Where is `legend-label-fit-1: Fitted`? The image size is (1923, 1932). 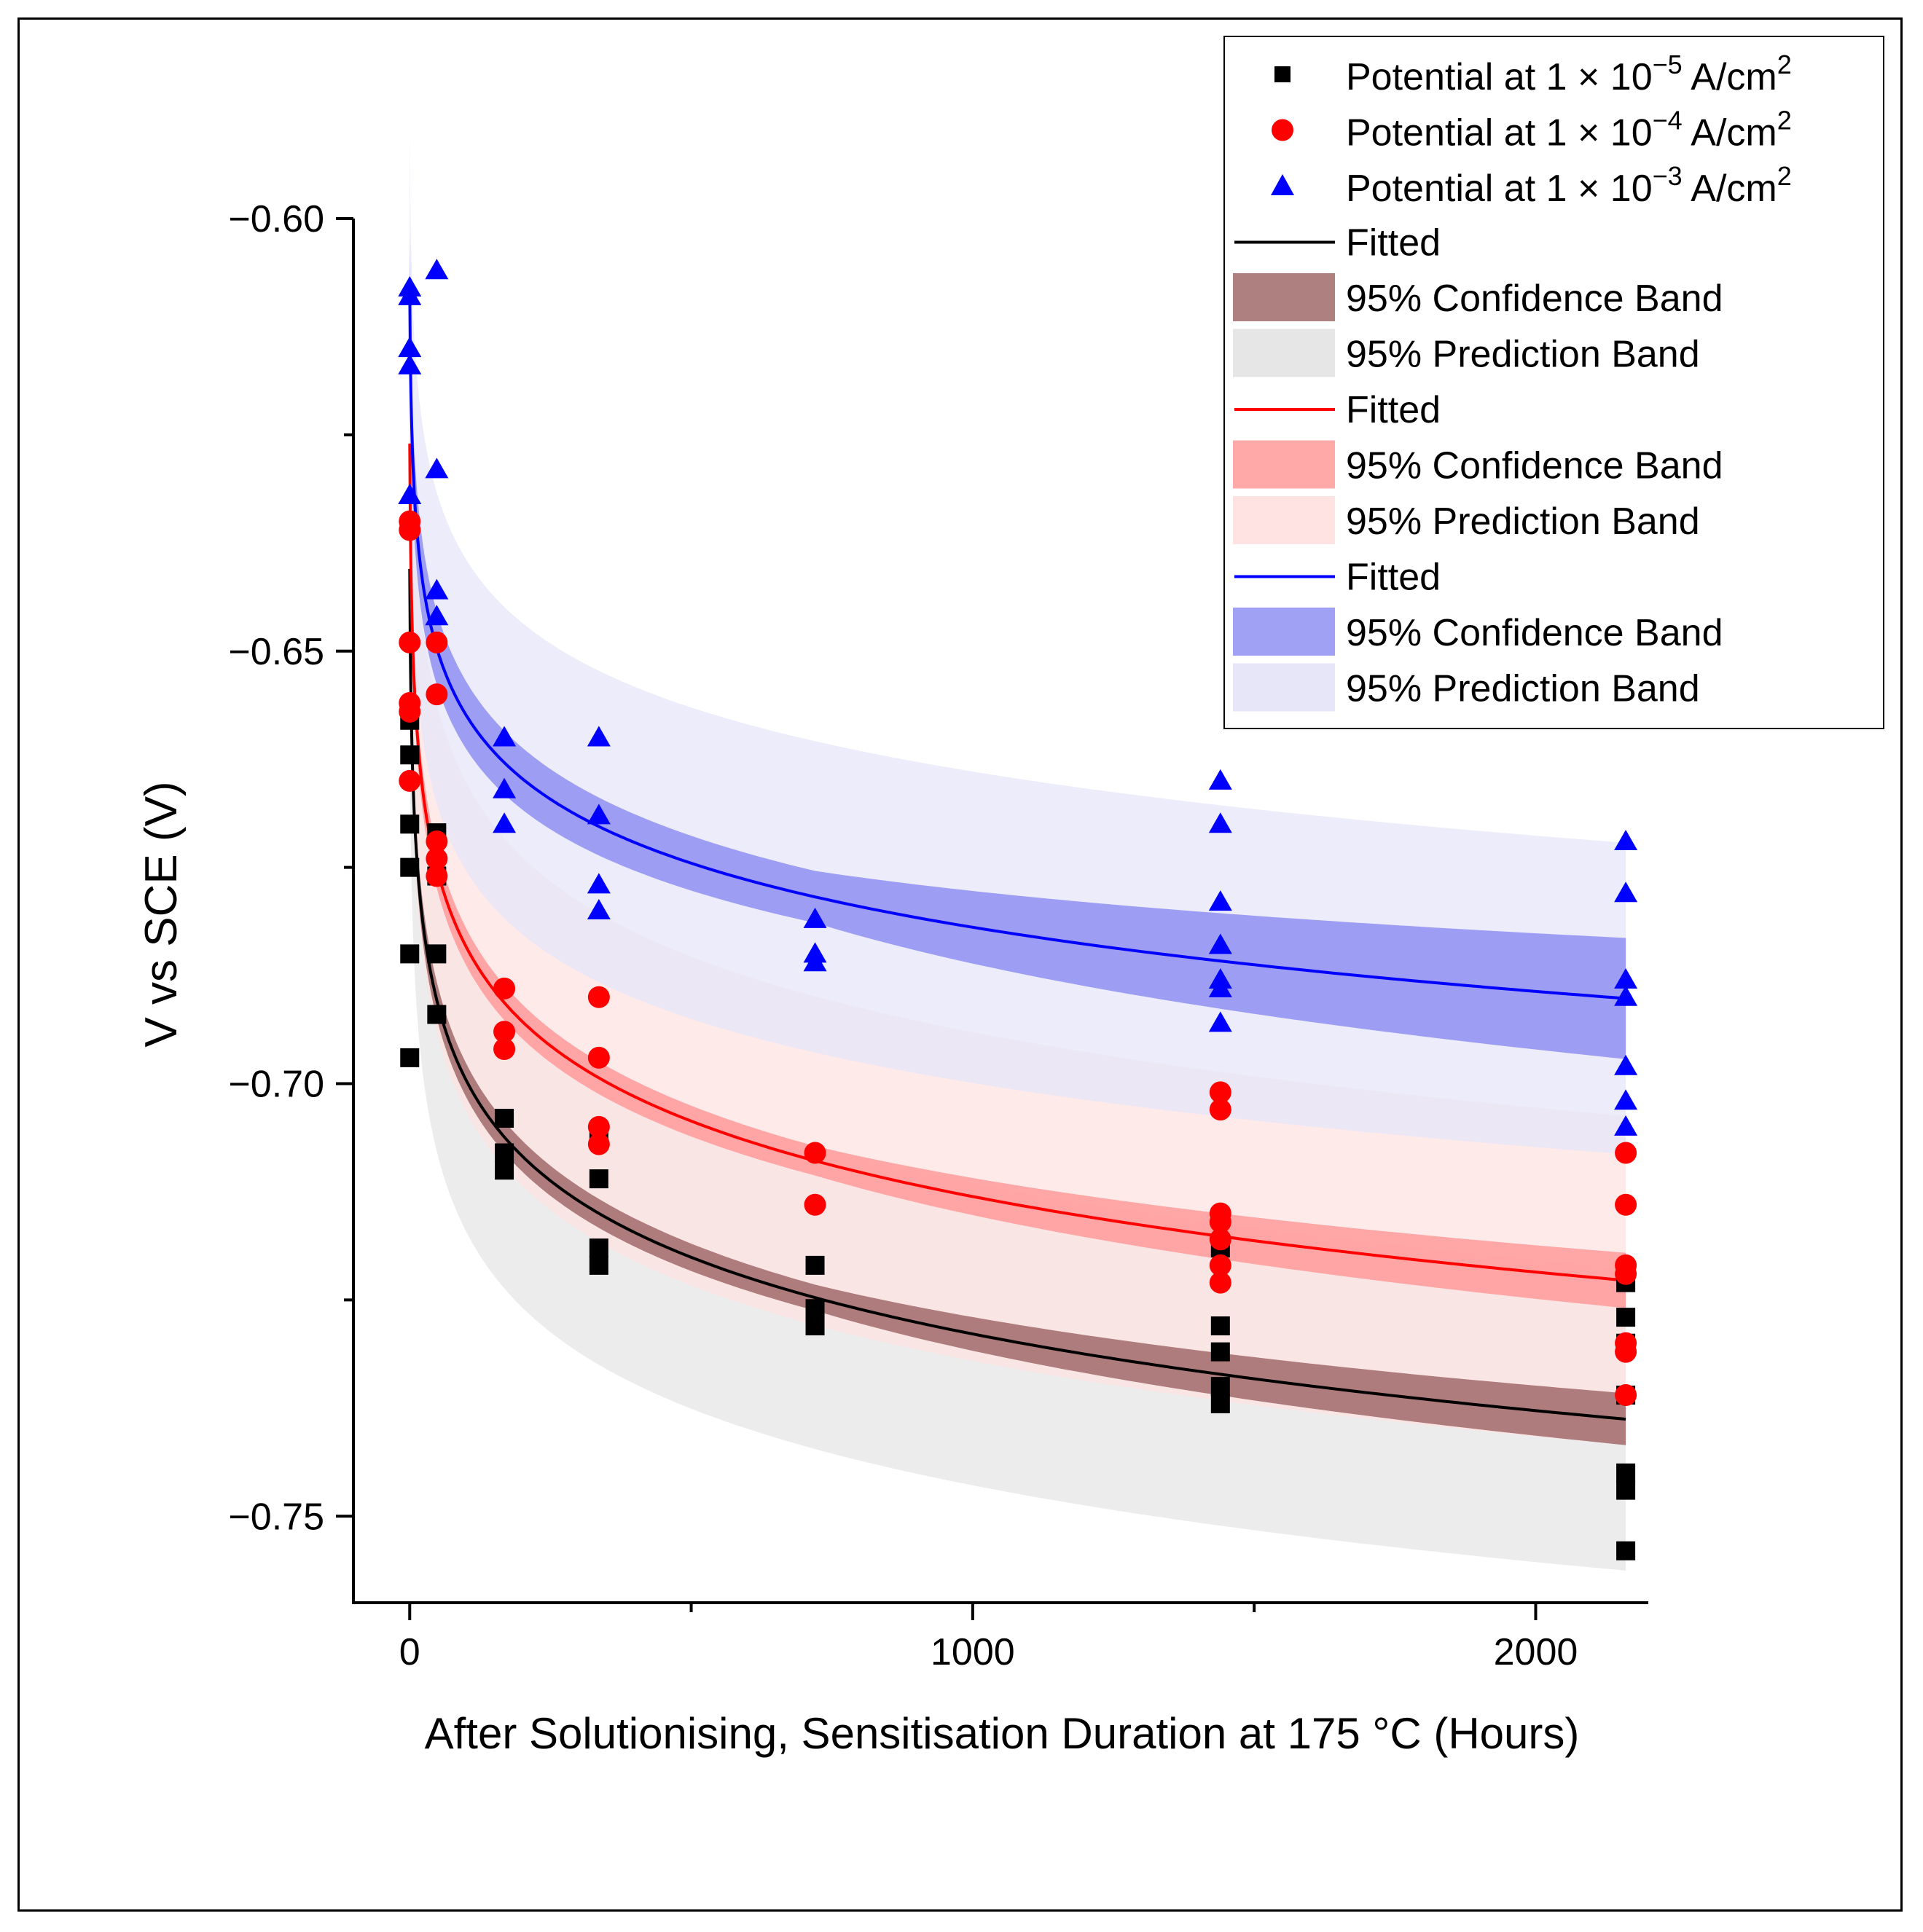 legend-label-fit-1: Fitted is located at coordinates (1393, 243).